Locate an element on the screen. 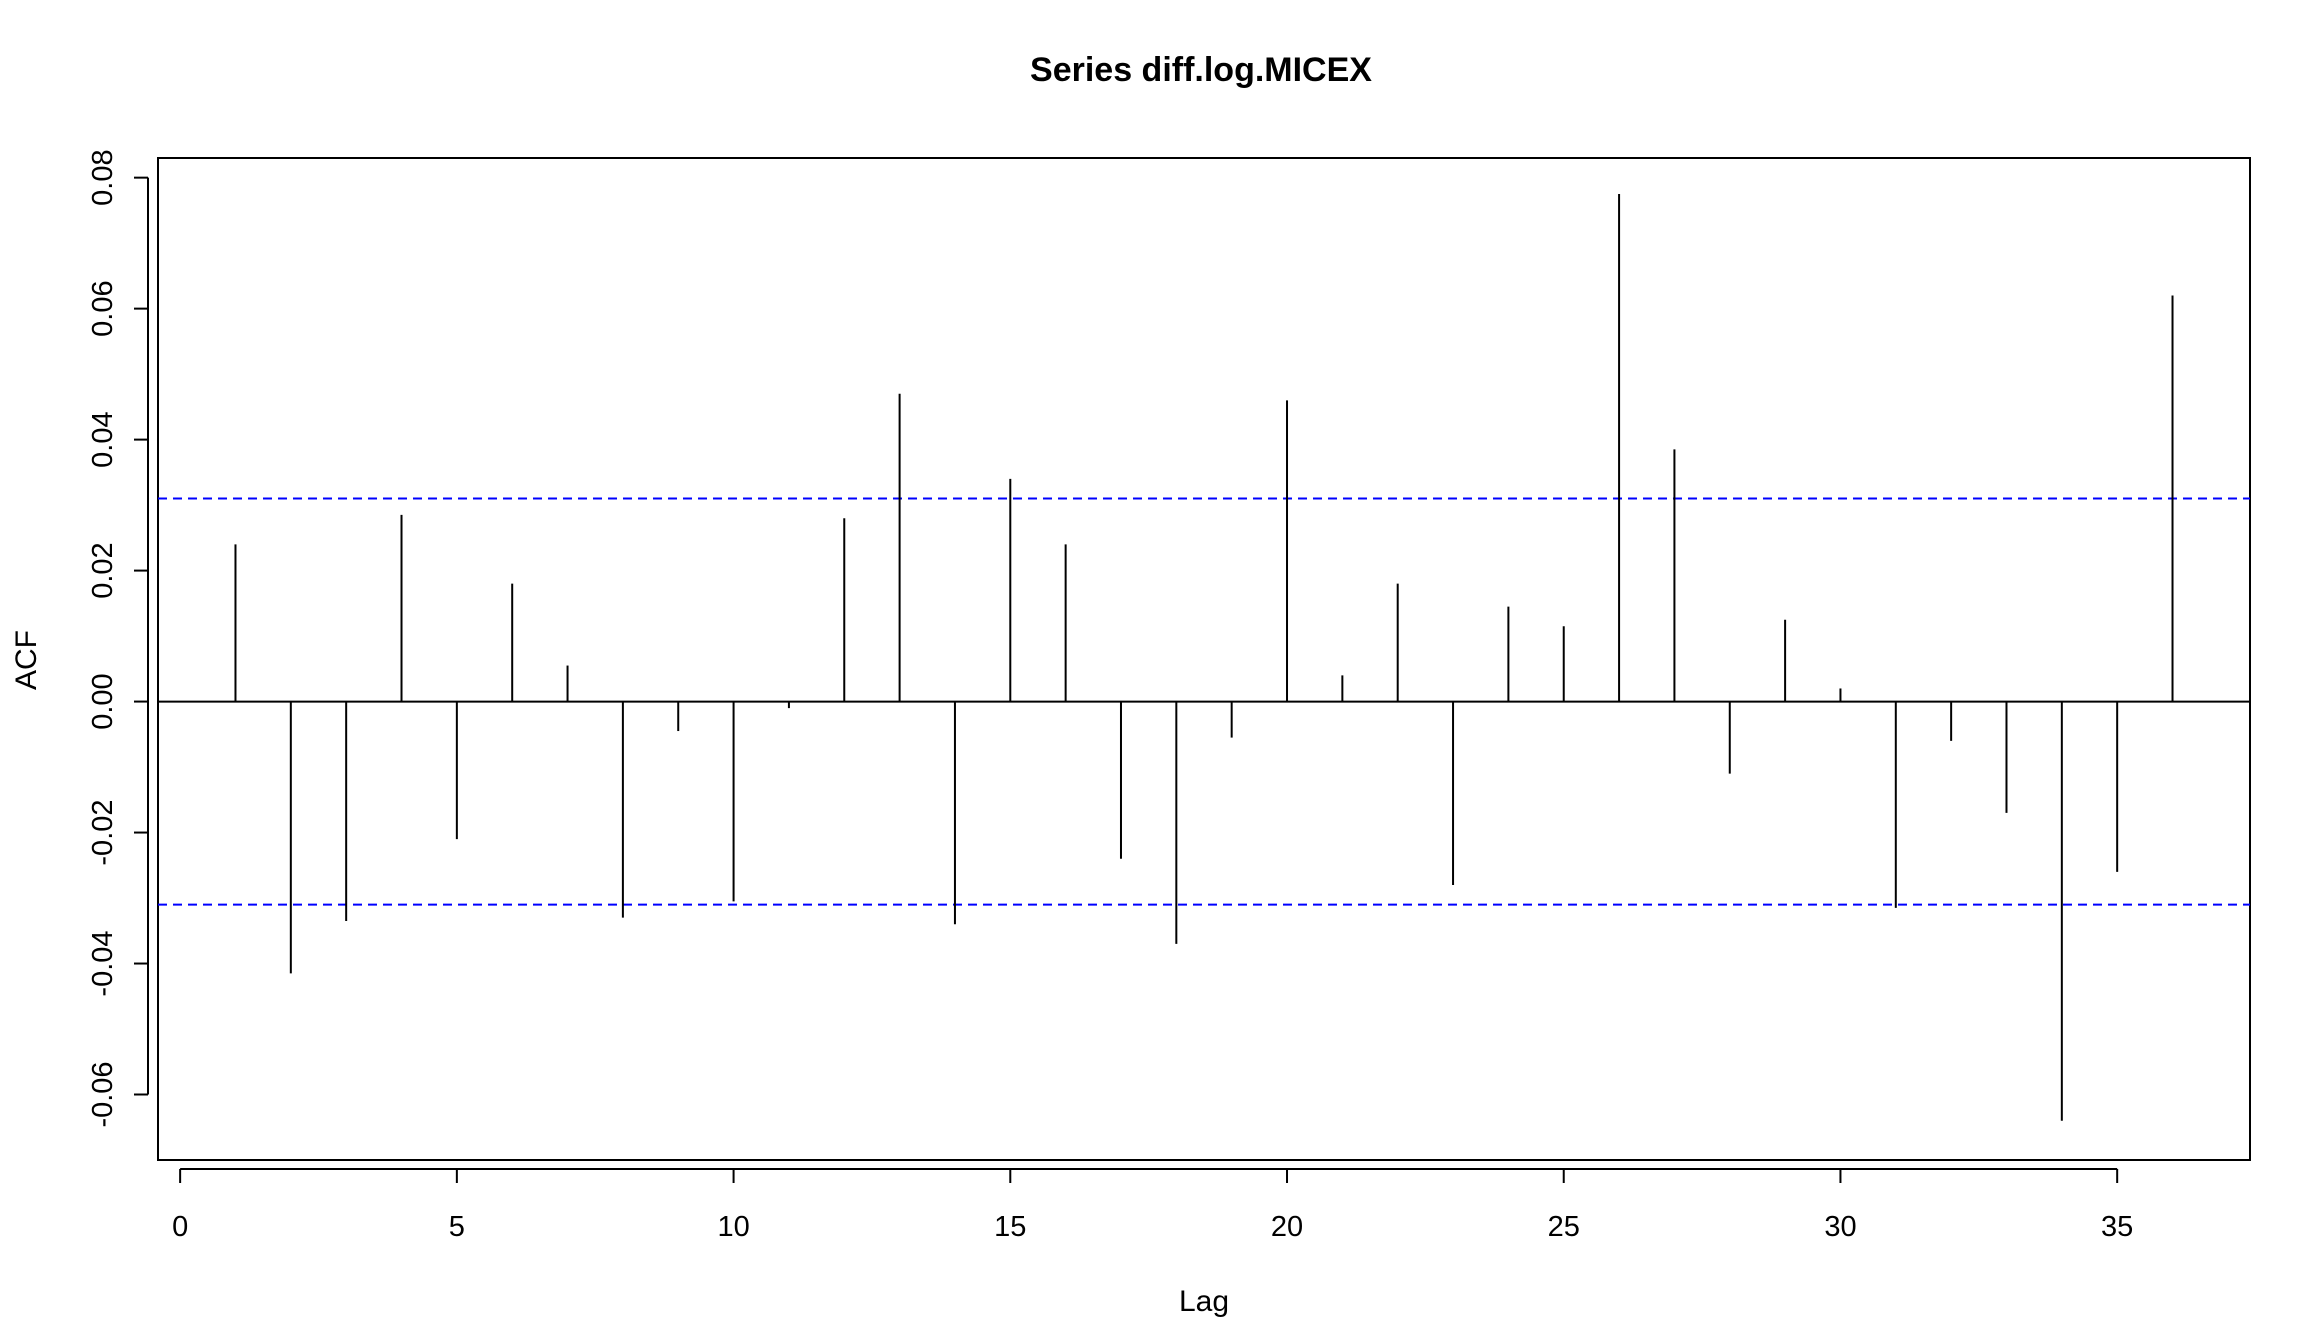 The image size is (2304, 1344). y-tick-label: -0.04 is located at coordinates (103, 963).